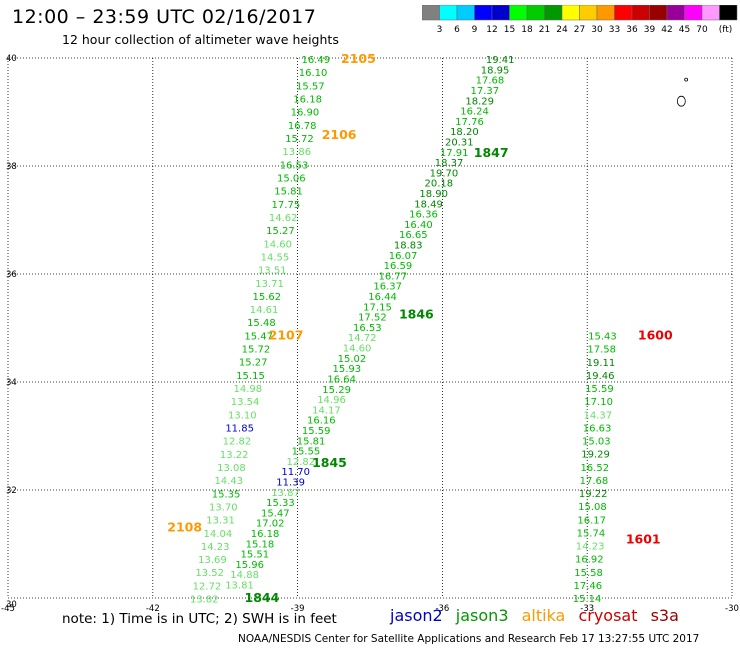  I want to click on y-tick-label: 34, so click(11, 383).